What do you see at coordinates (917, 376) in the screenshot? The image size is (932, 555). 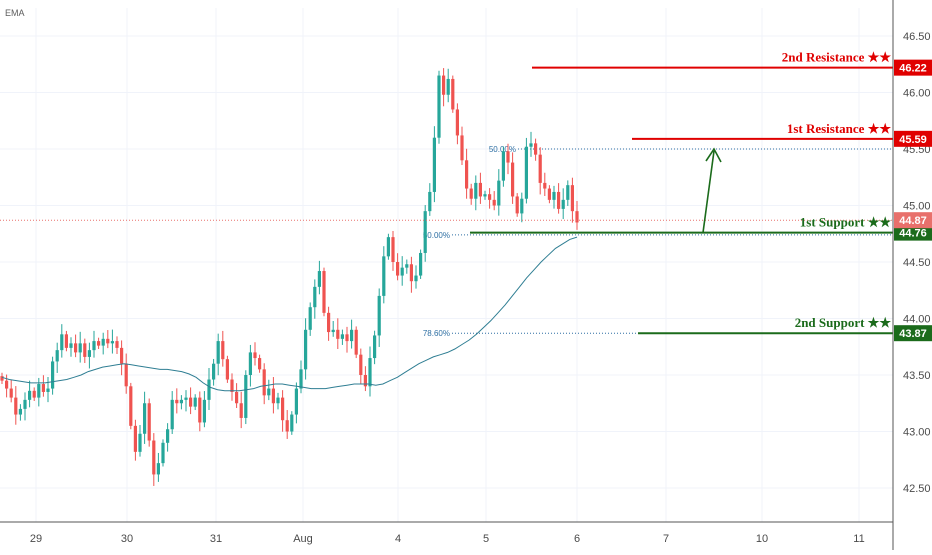 I see `y-tick-label: 43.50` at bounding box center [917, 376].